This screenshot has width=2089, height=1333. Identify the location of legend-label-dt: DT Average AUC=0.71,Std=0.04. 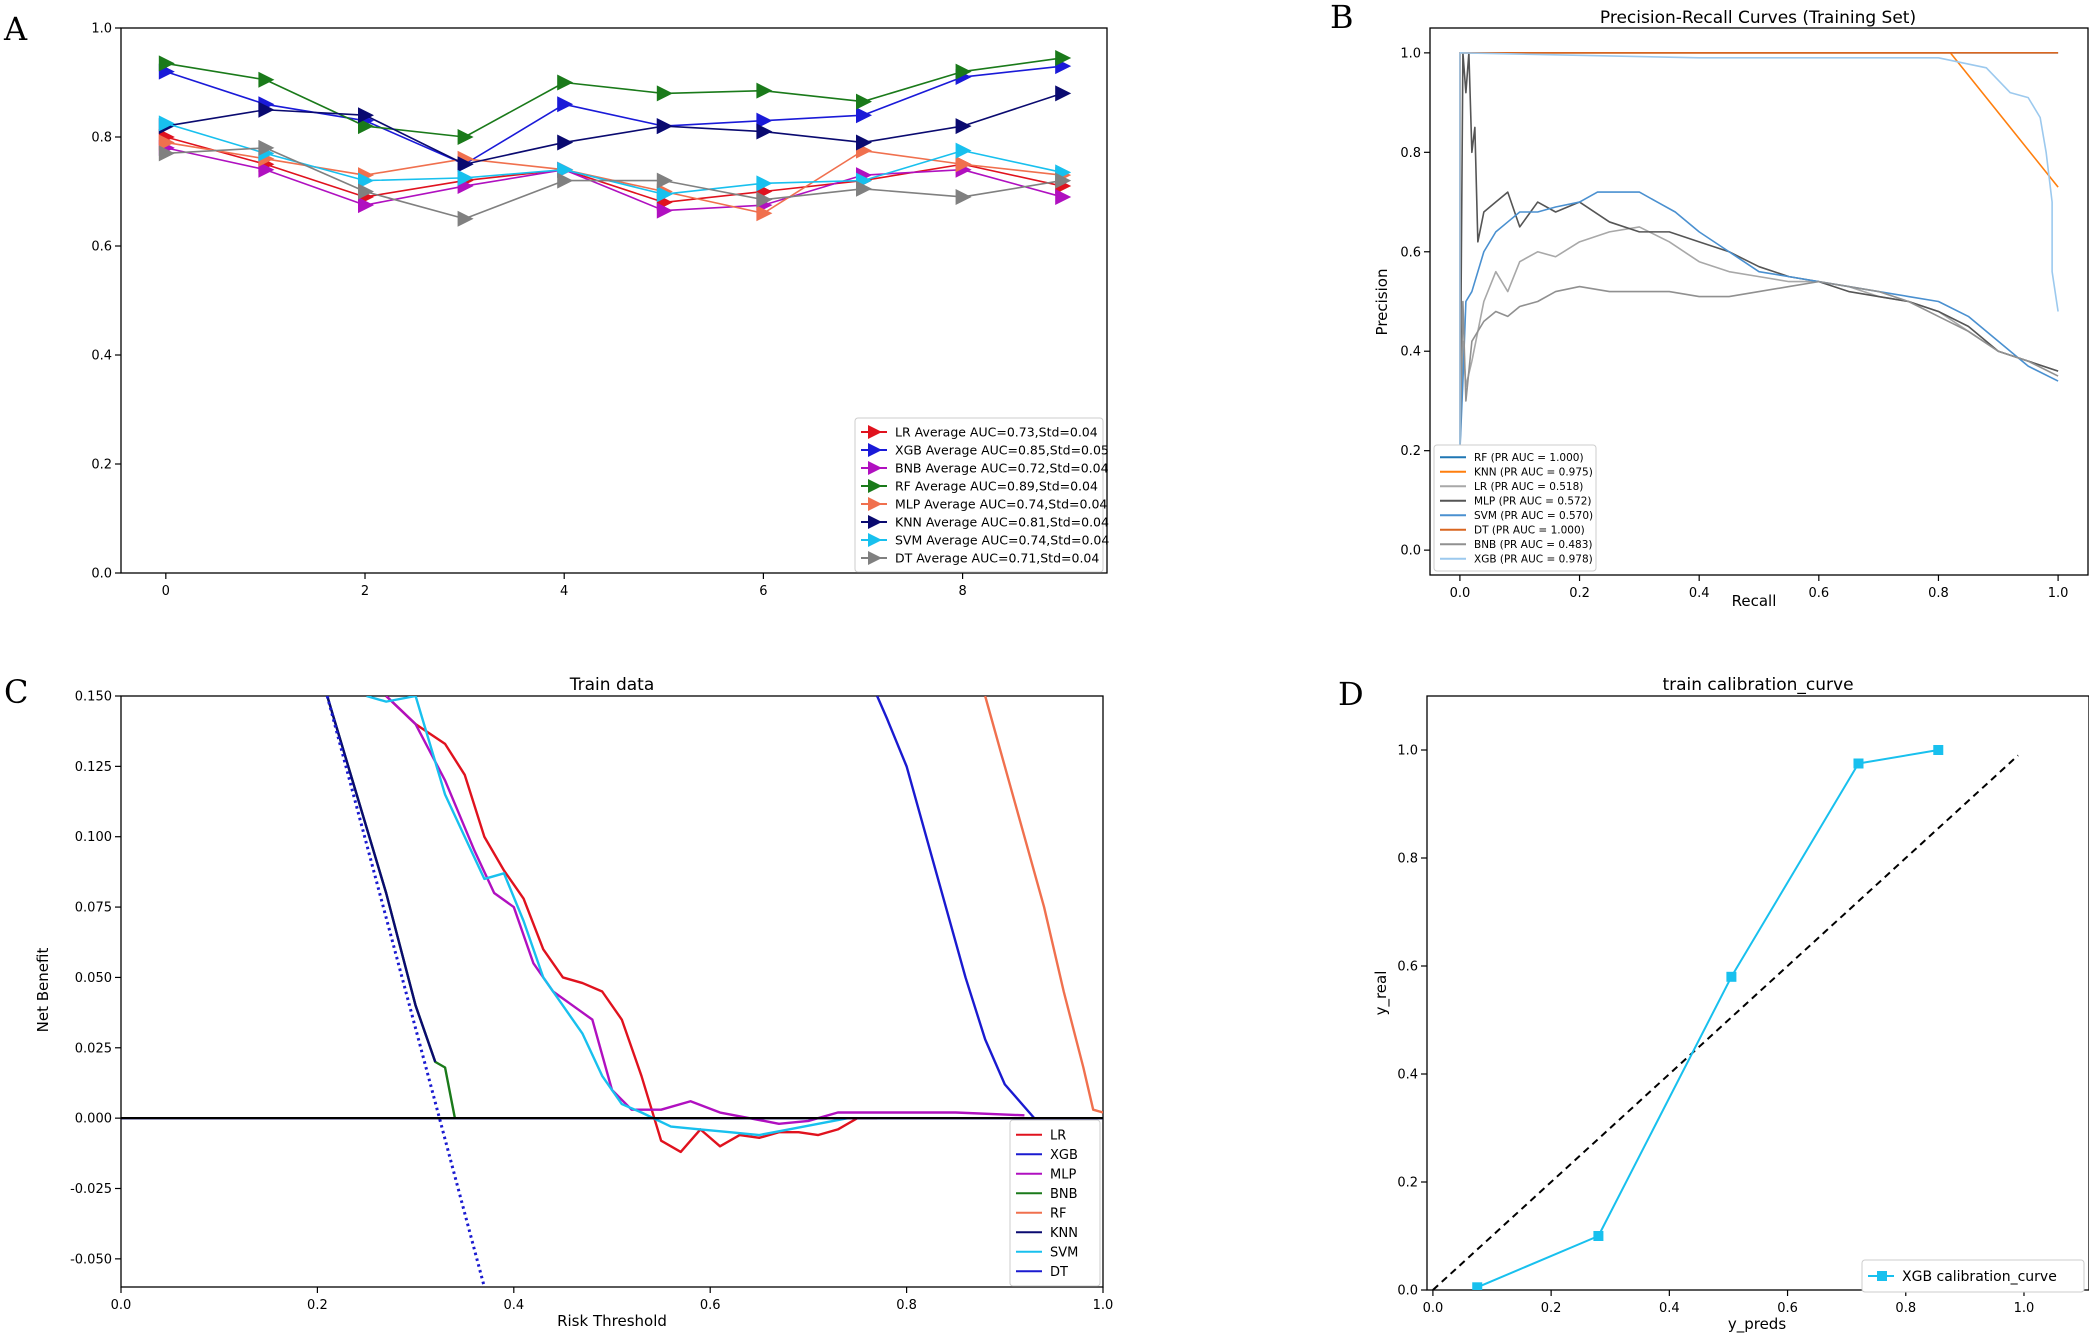
(997, 558).